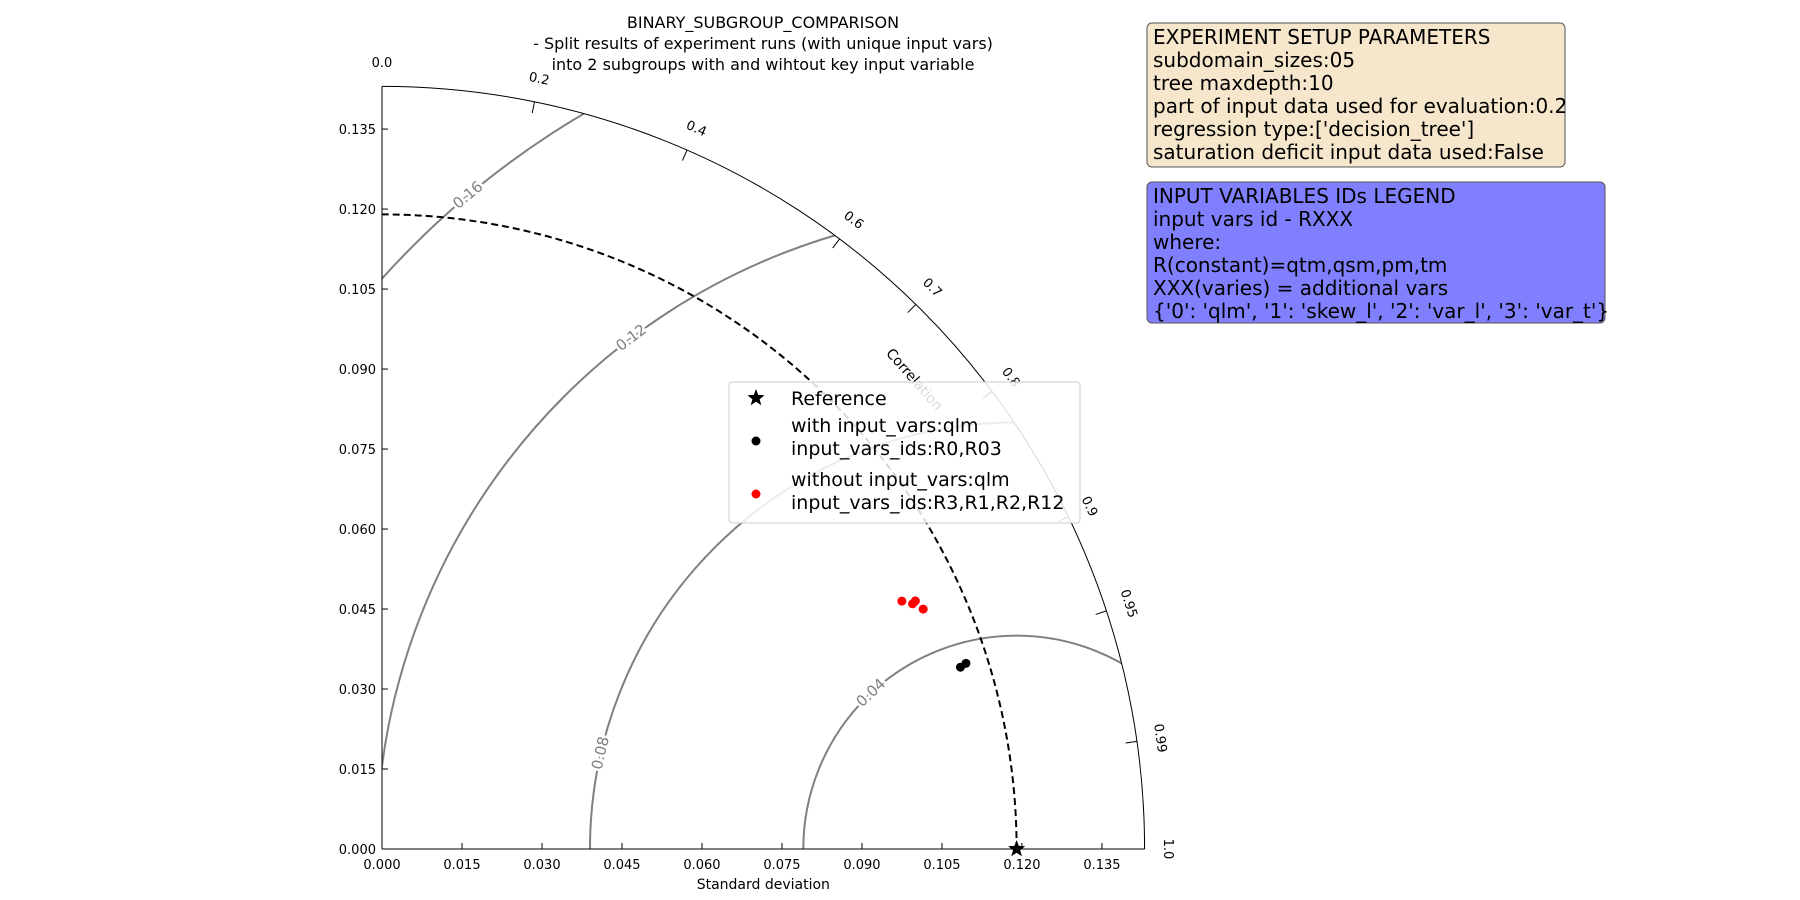  What do you see at coordinates (357, 850) in the screenshot?
I see `y-tick-label: 0.000` at bounding box center [357, 850].